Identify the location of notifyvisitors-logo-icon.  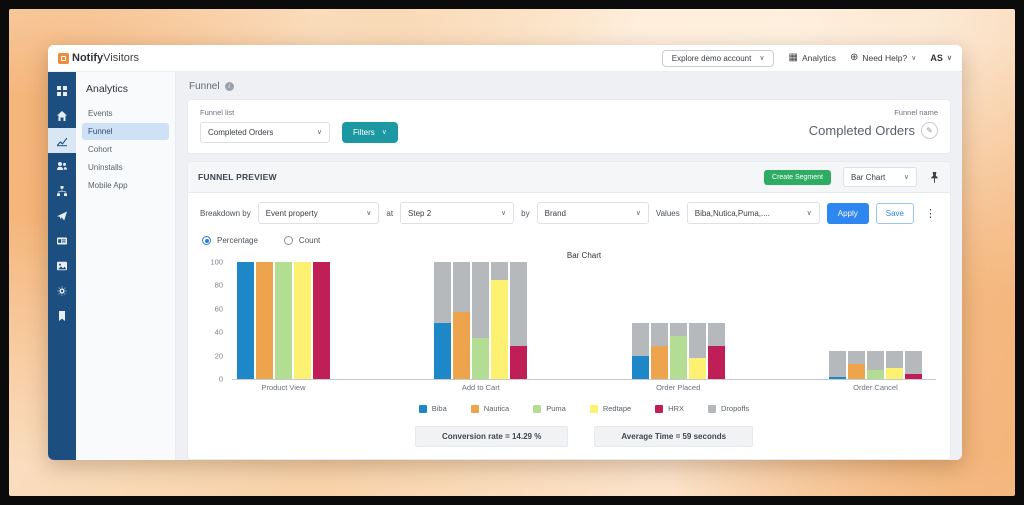
(63, 58).